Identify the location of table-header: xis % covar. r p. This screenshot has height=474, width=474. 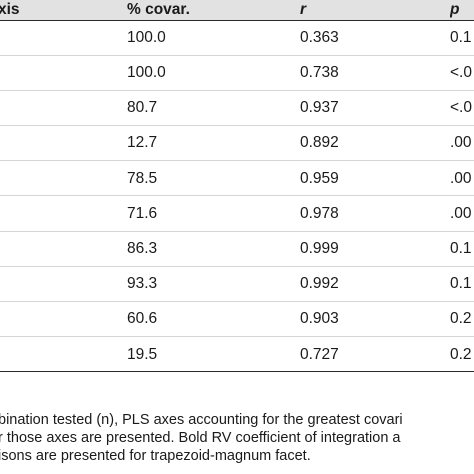
(237, 10).